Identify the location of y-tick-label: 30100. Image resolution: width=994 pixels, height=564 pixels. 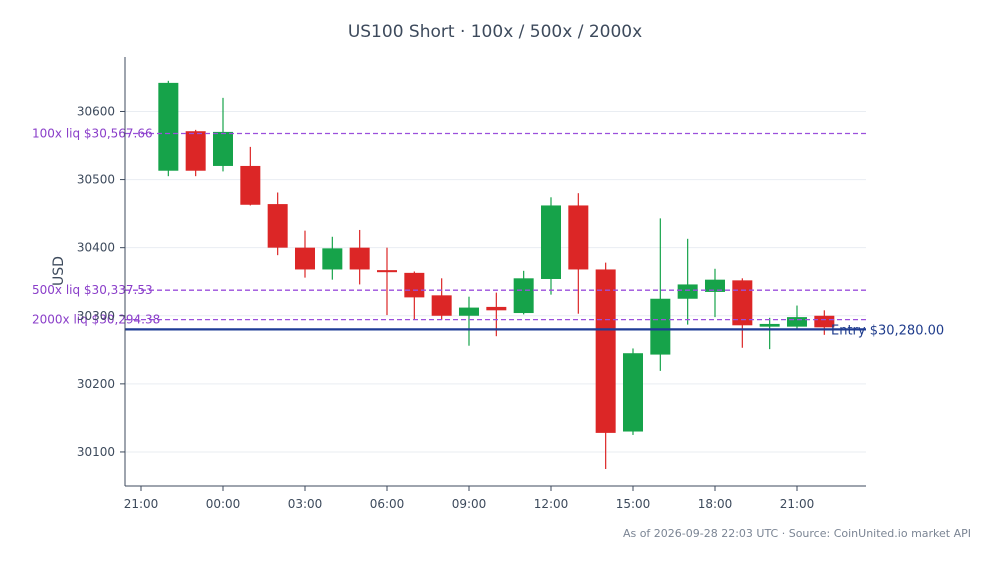
(96, 452).